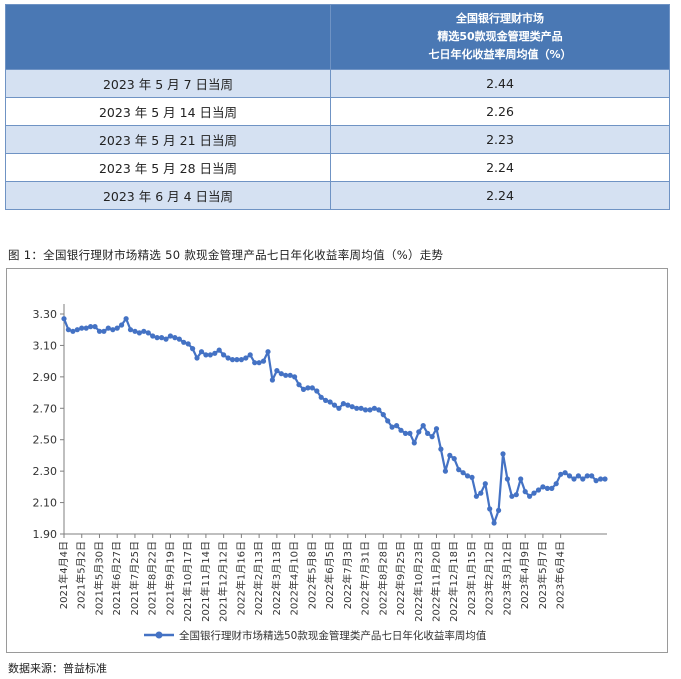 This screenshot has height=679, width=681. Describe the element at coordinates (169, 578) in the screenshot. I see `x-tick-label: 2021年9月19日` at that location.